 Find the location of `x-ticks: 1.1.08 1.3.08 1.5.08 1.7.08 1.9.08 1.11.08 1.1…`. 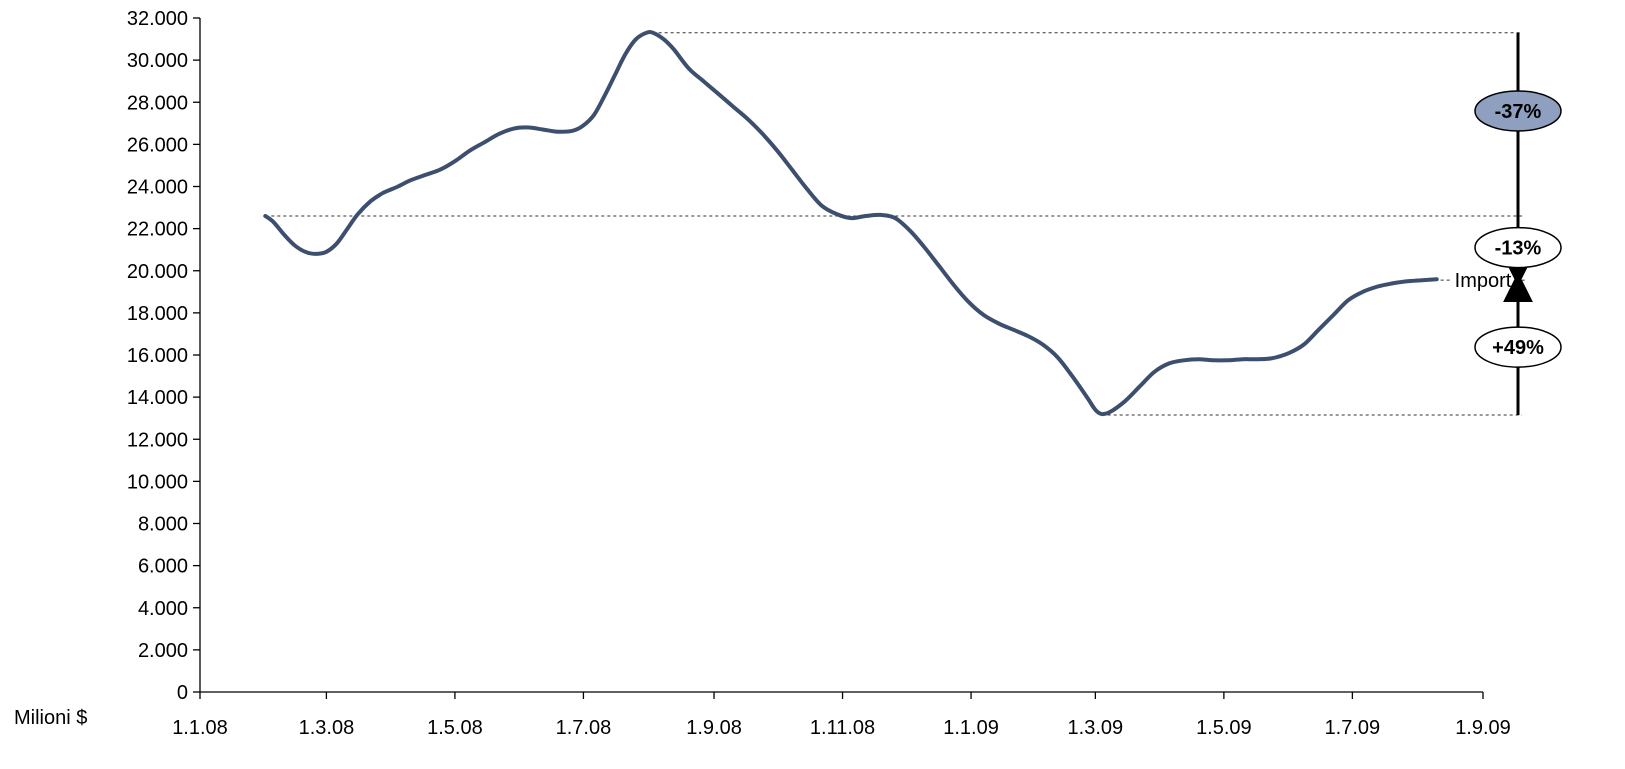

x-ticks: 1.1.08 1.3.08 1.5.08 1.7.08 1.9.08 1.11.08 1.1… is located at coordinates (841, 715).